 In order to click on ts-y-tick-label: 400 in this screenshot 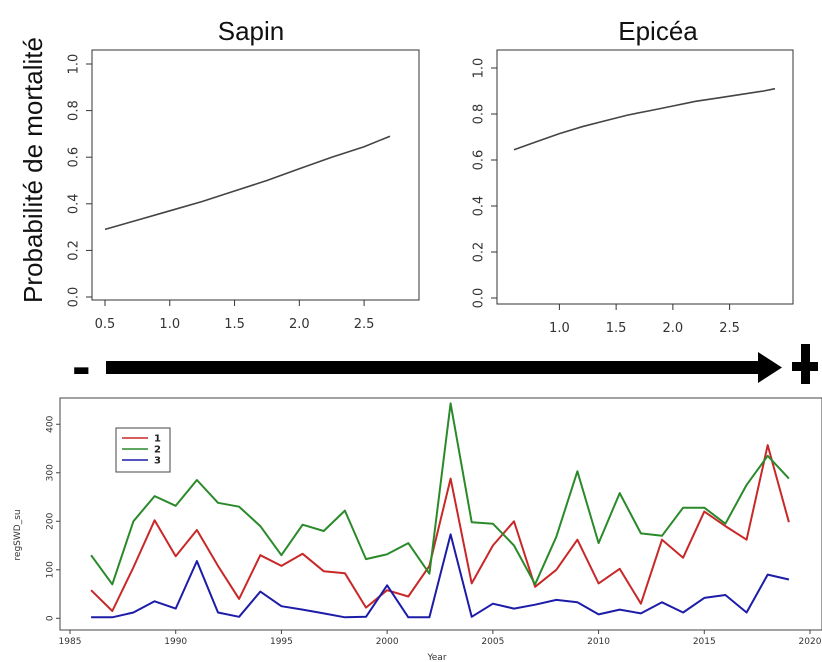, I will do `click(51, 423)`.